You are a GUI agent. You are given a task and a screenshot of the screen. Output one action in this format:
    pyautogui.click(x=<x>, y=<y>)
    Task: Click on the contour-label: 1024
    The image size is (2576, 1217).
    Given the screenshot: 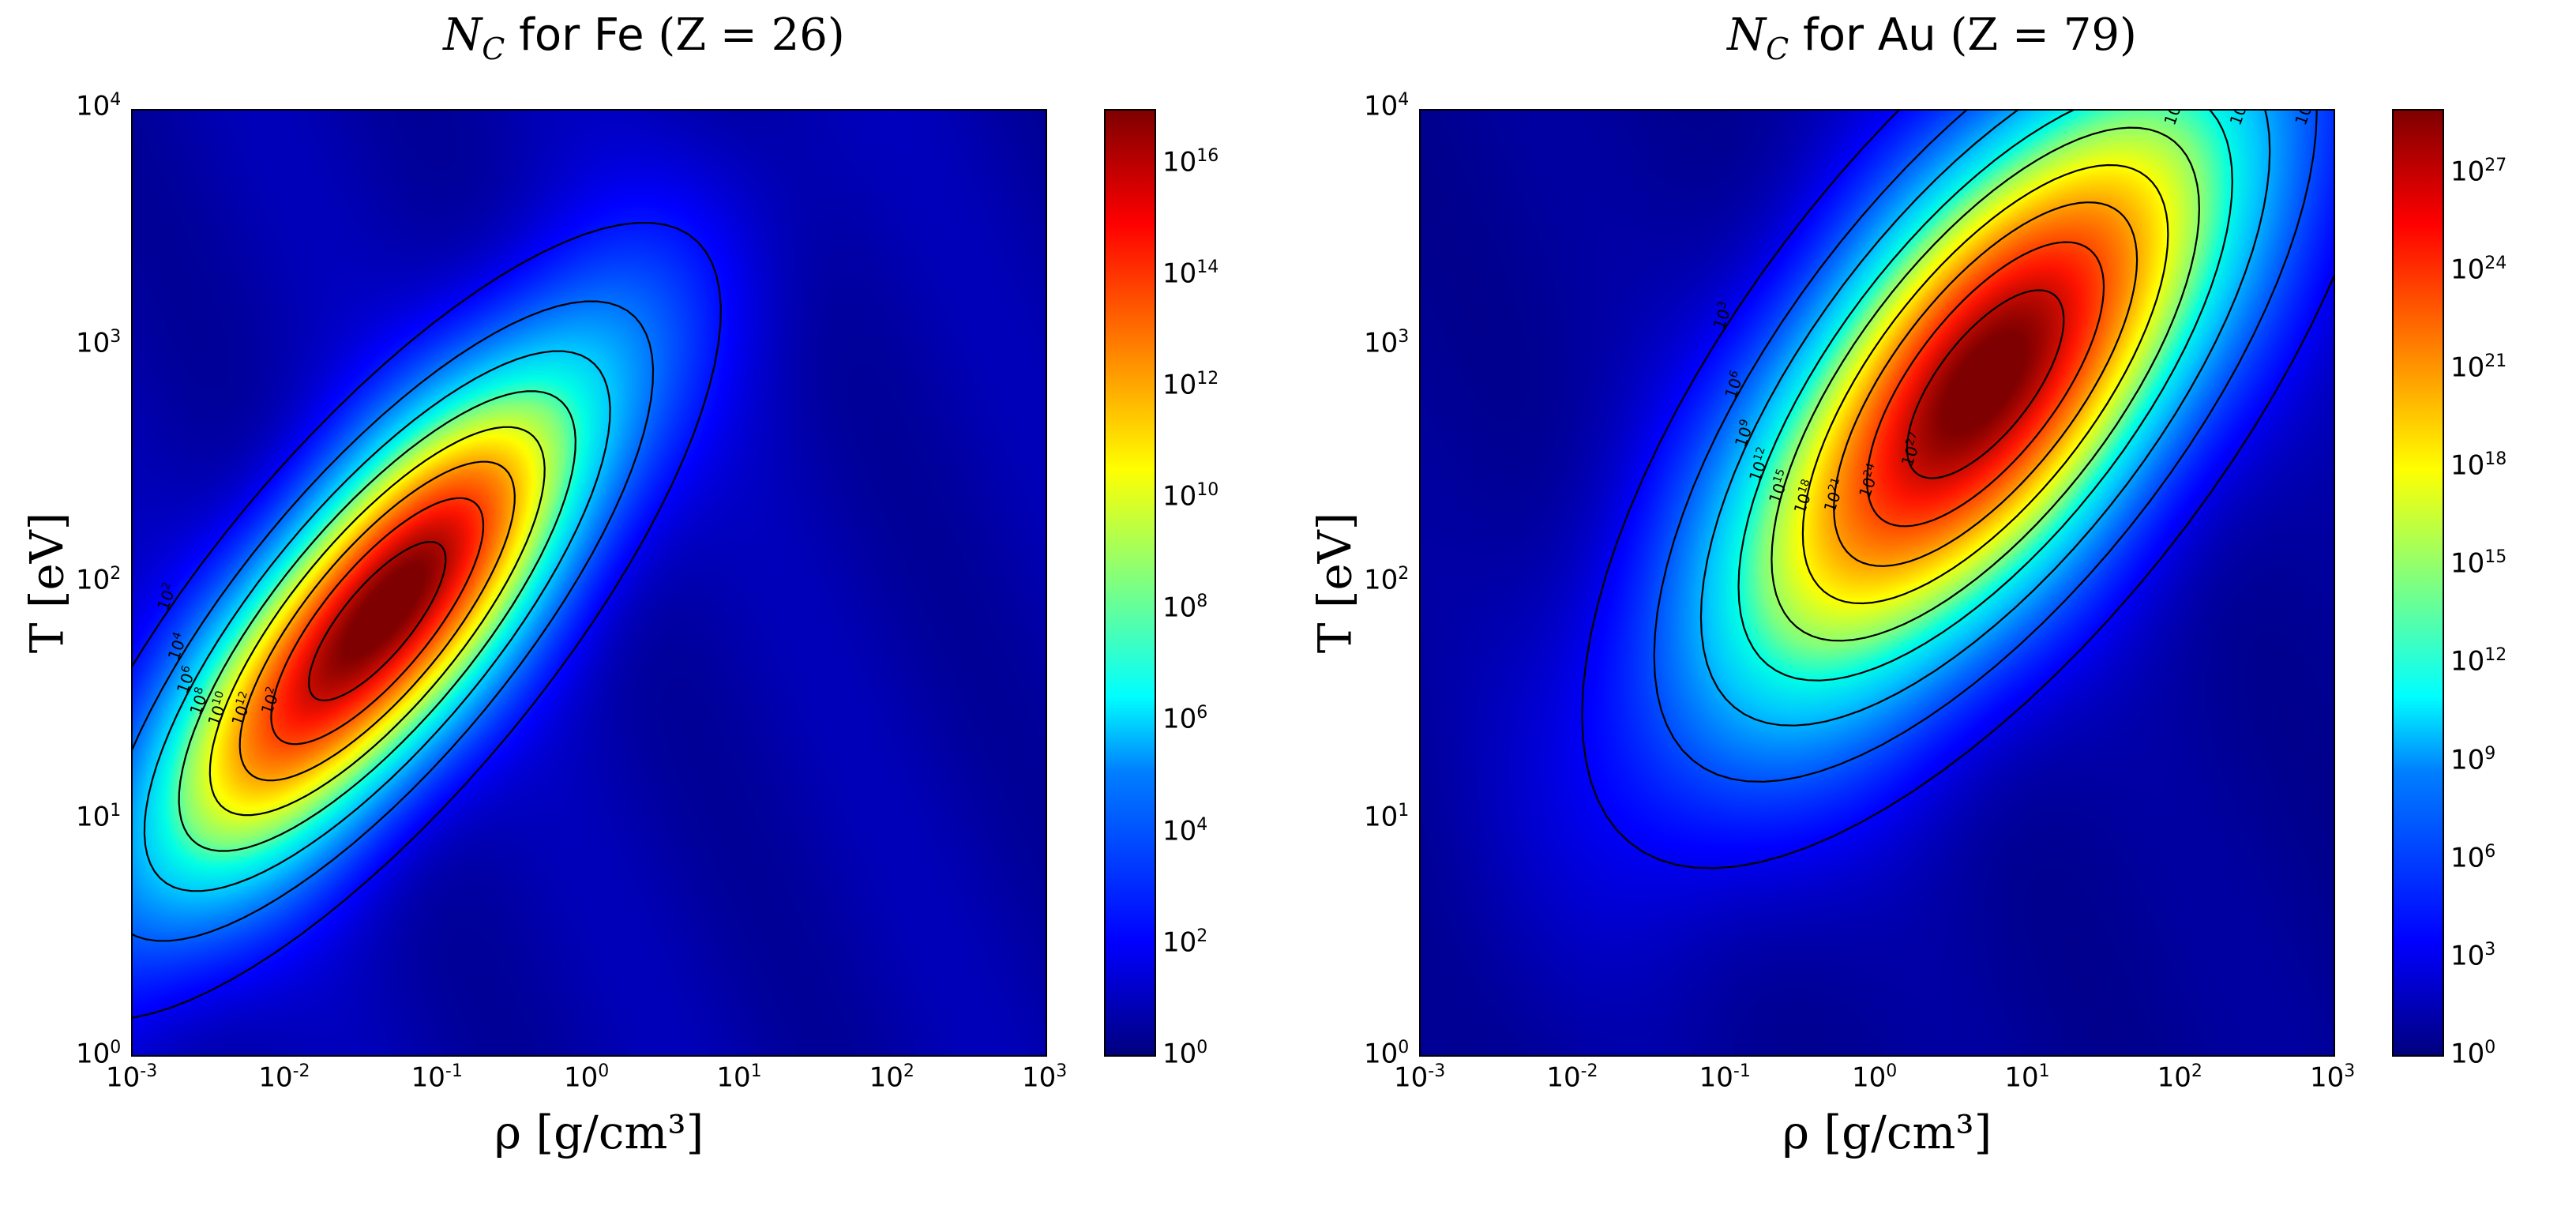 What is the action you would take?
    pyautogui.click(x=1869, y=481)
    